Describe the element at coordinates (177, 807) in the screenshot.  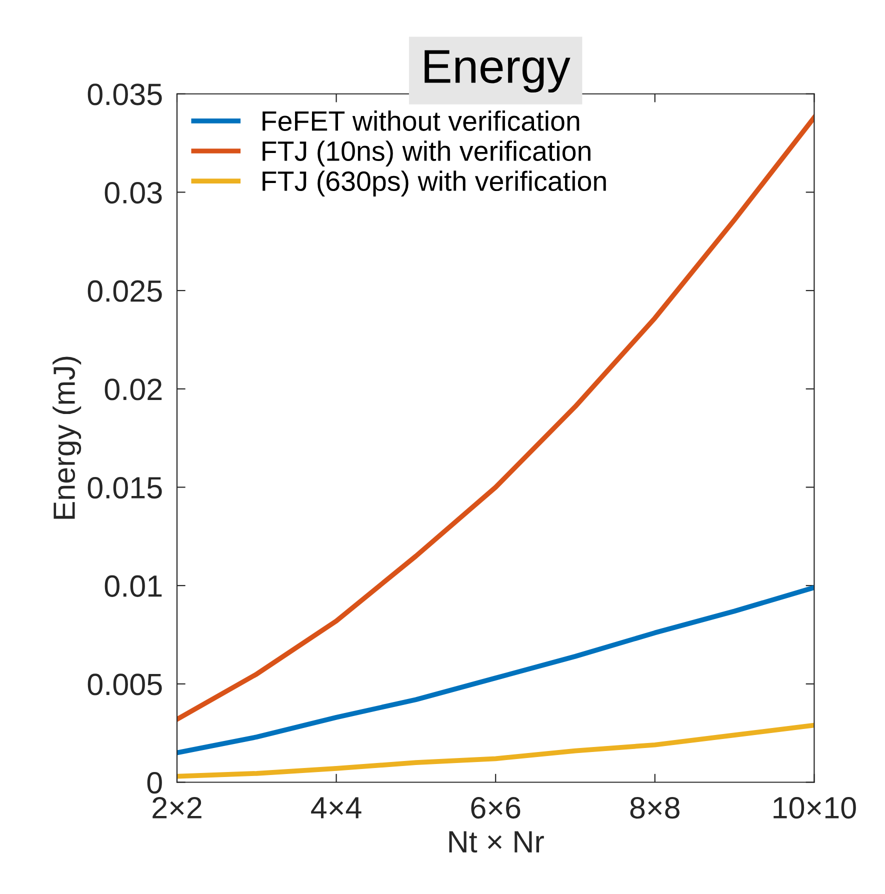
I see `x-tick-label: 2×2` at that location.